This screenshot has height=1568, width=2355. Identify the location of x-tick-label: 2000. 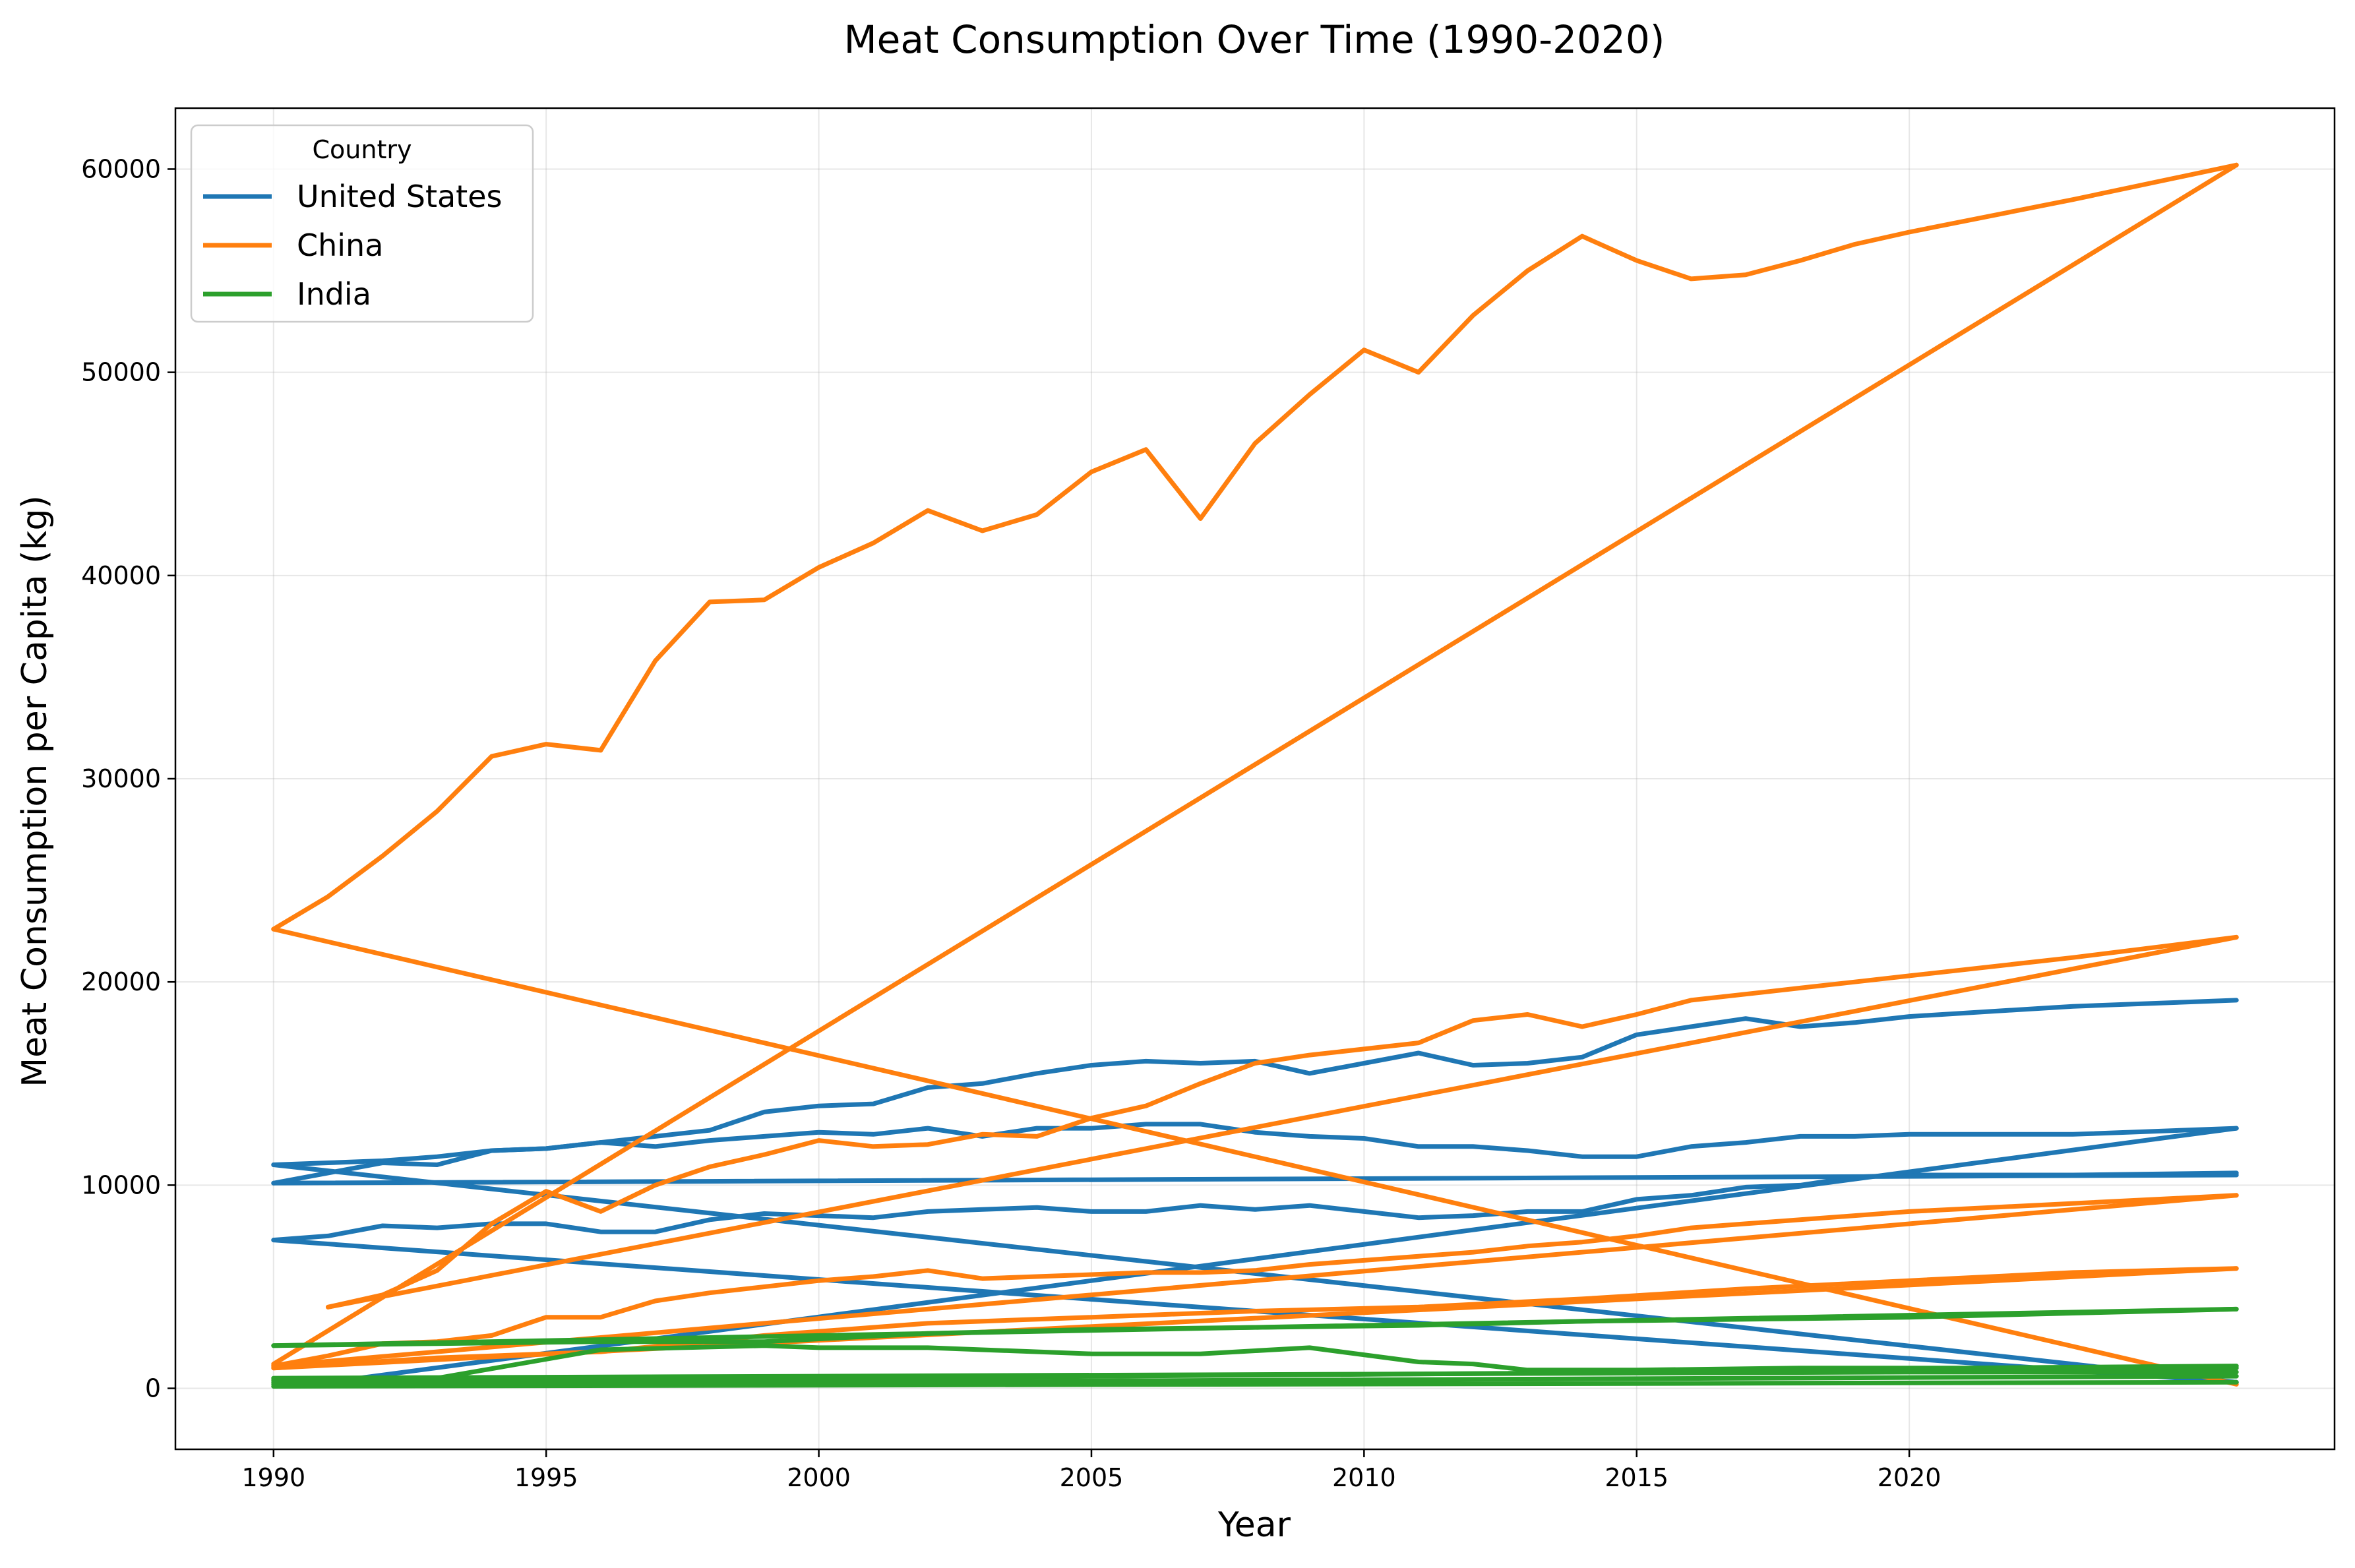
(819, 1477).